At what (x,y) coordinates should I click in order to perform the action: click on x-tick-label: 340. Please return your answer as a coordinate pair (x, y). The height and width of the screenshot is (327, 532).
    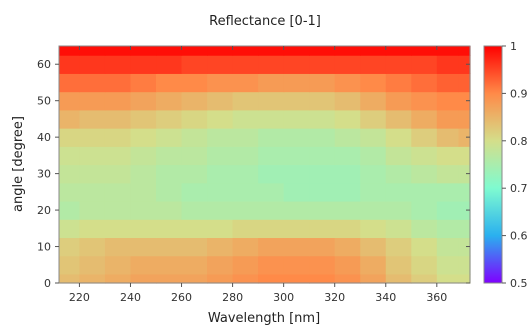
    Looking at the image, I should click on (385, 297).